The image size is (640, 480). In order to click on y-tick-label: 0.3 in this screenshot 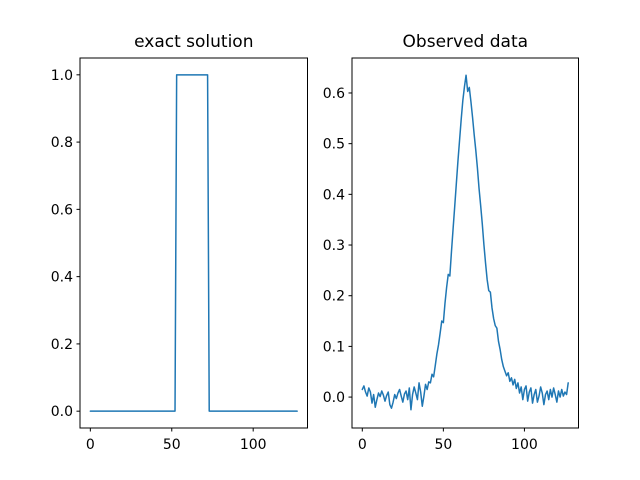, I will do `click(334, 246)`.